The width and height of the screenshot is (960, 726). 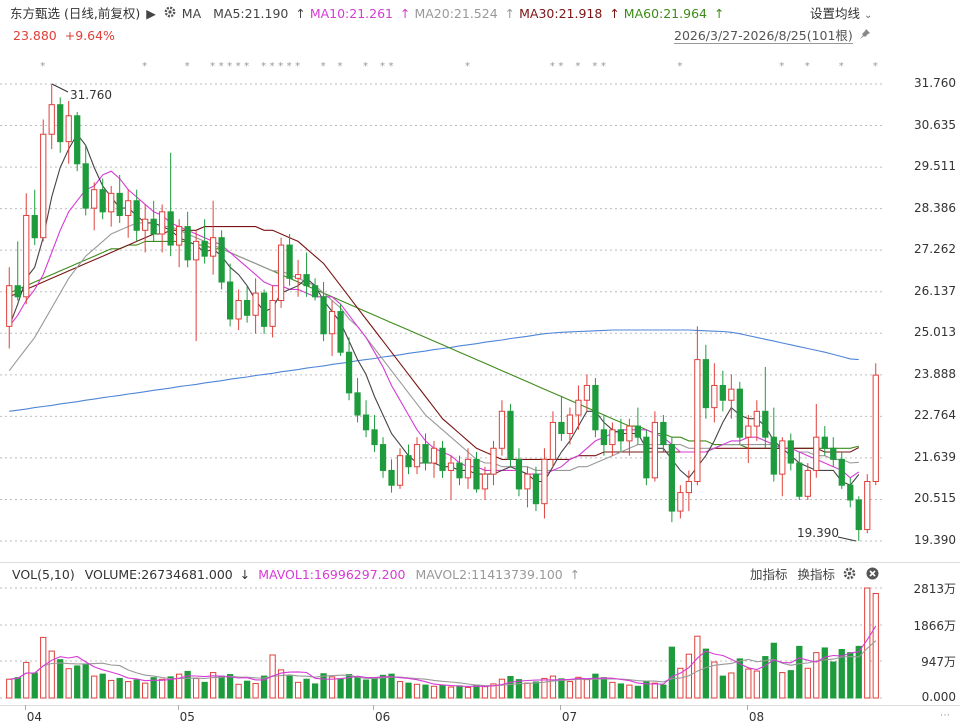 What do you see at coordinates (841, 15) in the screenshot?
I see `ma-settings-button: 设置均线 ⌄` at bounding box center [841, 15].